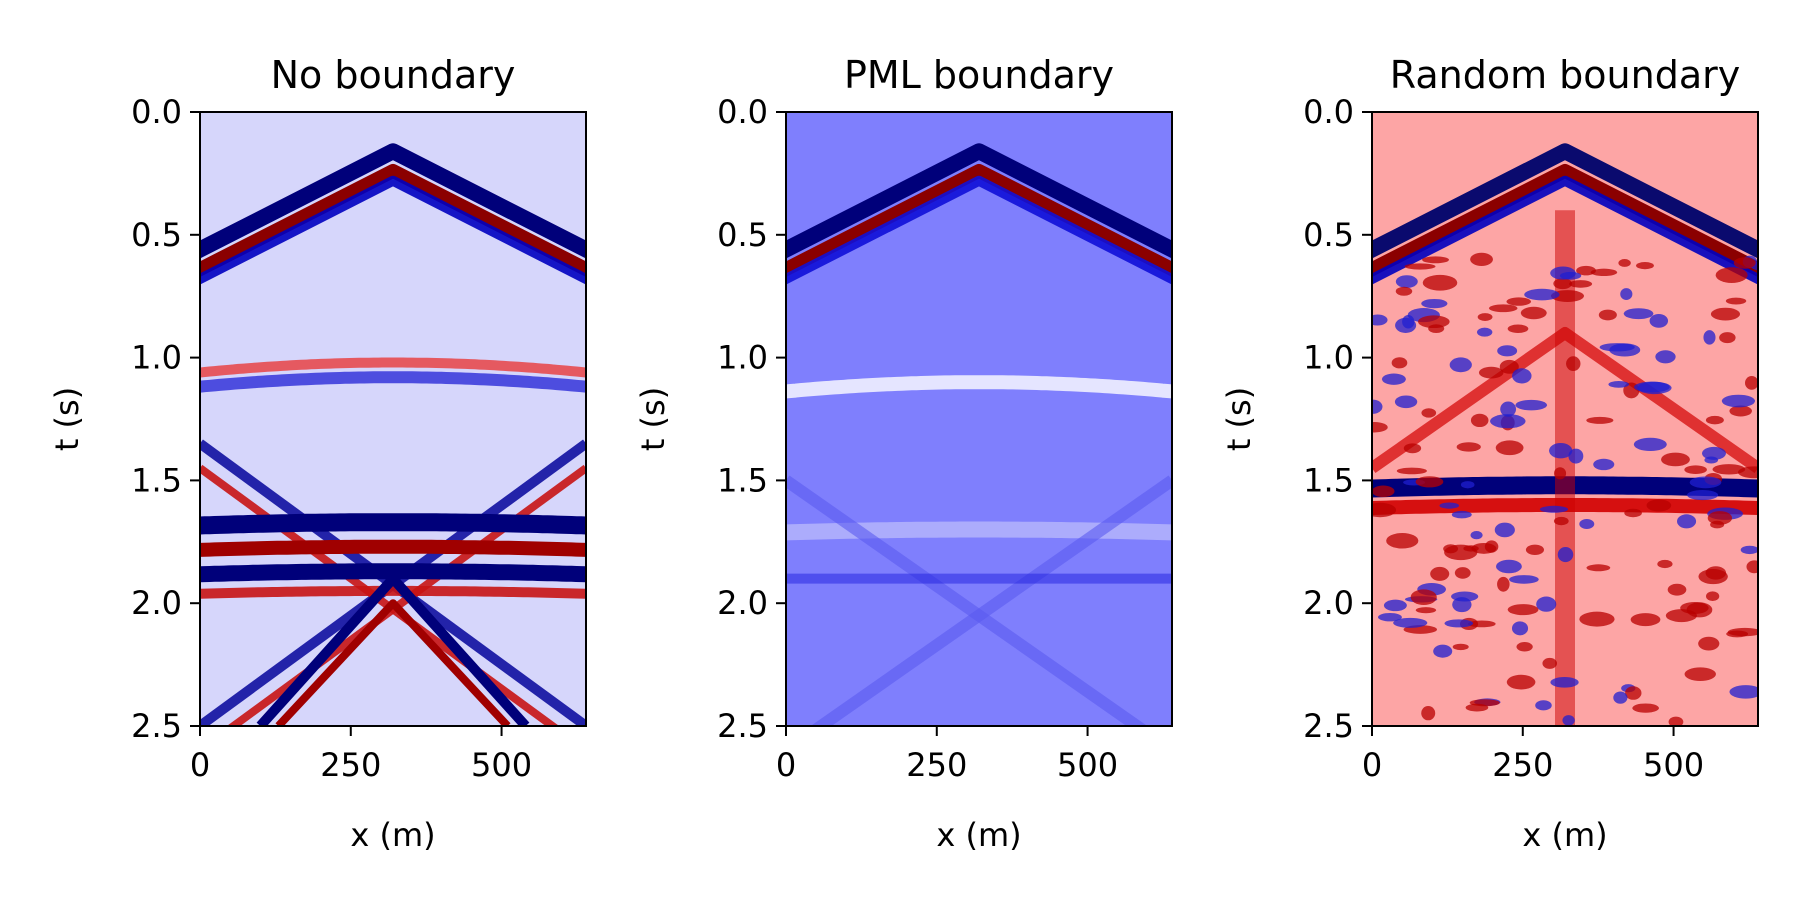  What do you see at coordinates (393, 382) in the screenshot?
I see `surface-reflection-blue` at bounding box center [393, 382].